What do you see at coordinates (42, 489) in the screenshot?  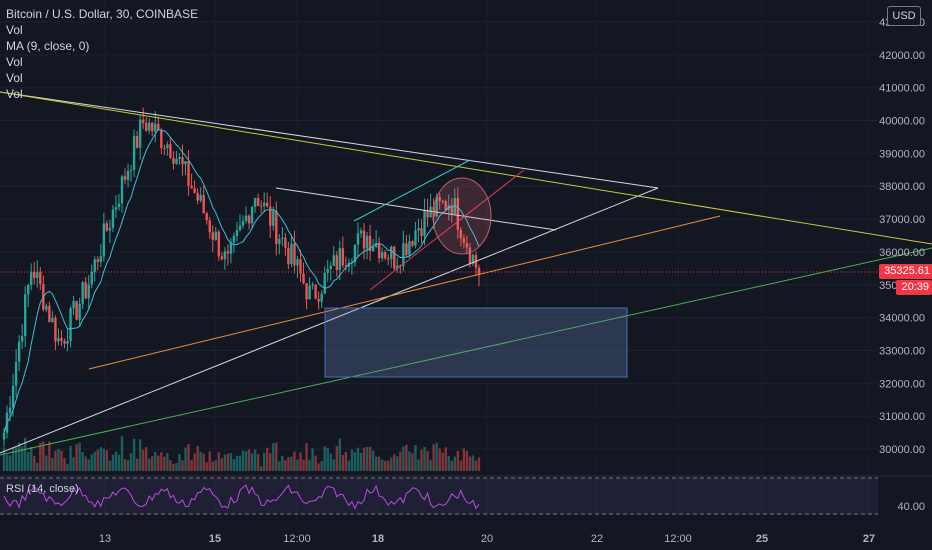 I see `rsi-label: RSI (14, close)` at bounding box center [42, 489].